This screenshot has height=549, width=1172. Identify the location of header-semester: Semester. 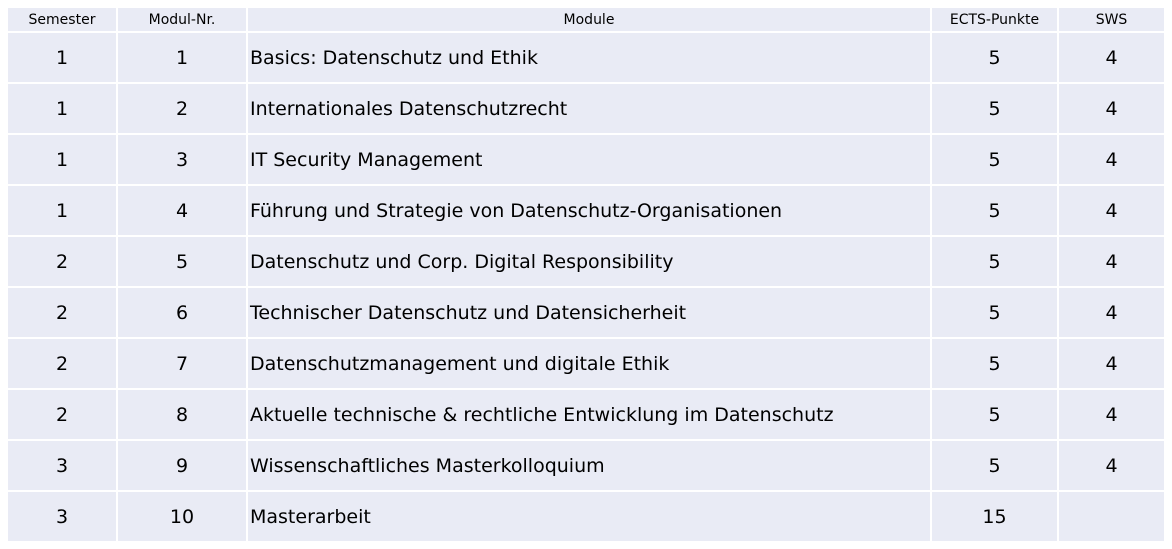
(62, 19).